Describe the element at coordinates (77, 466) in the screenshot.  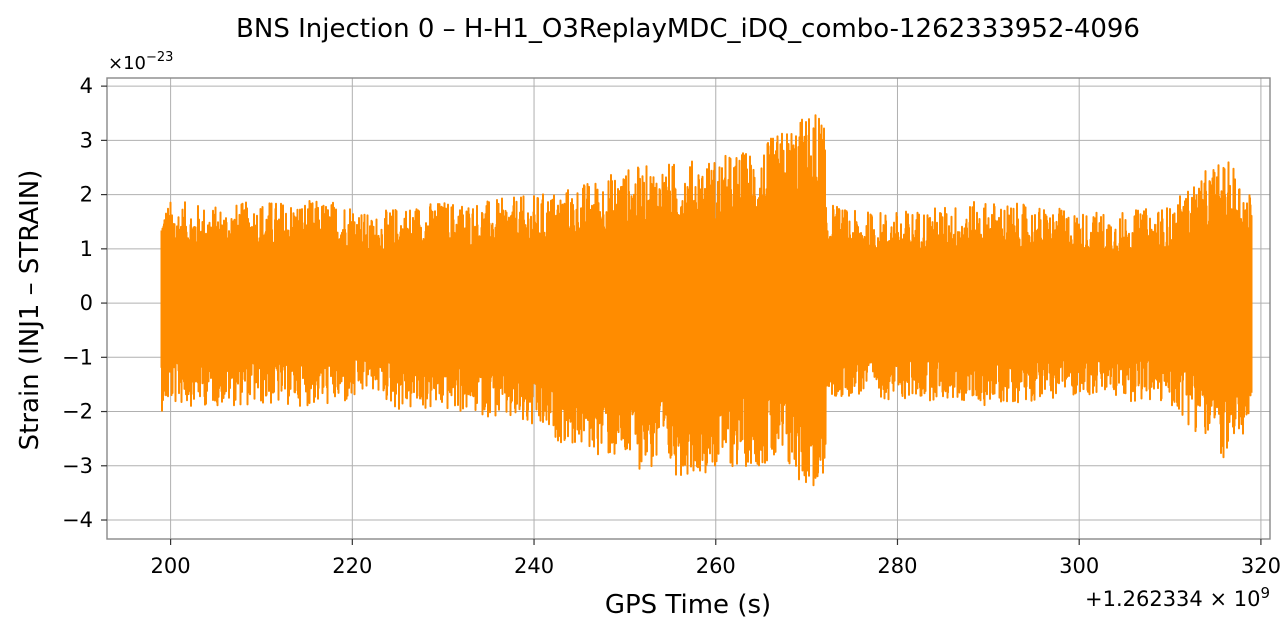
I see `y-tick-label: −3` at that location.